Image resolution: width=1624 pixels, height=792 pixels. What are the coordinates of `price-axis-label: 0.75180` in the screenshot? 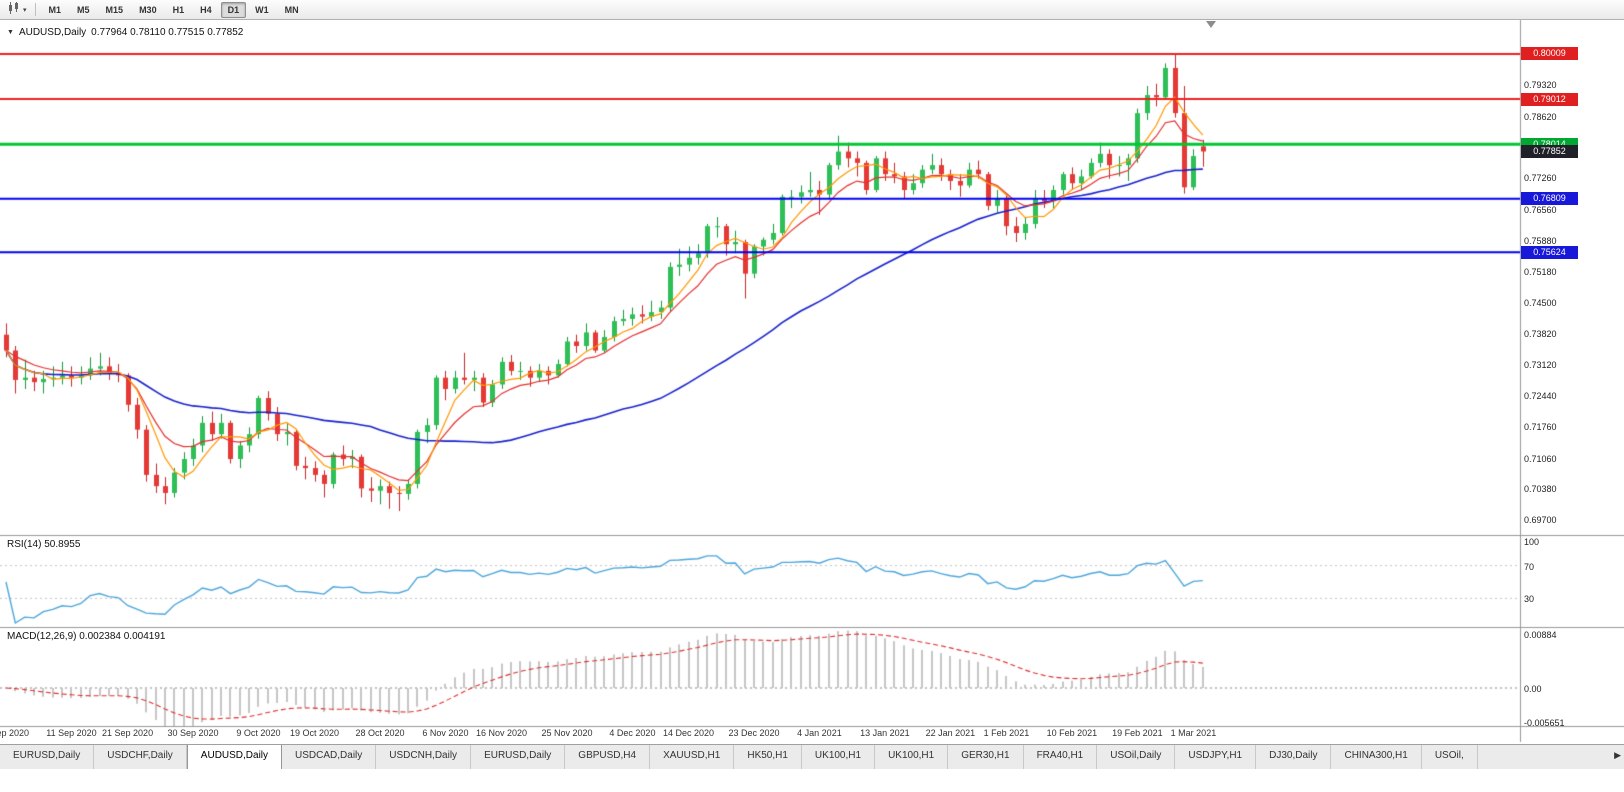 It's located at (1540, 272).